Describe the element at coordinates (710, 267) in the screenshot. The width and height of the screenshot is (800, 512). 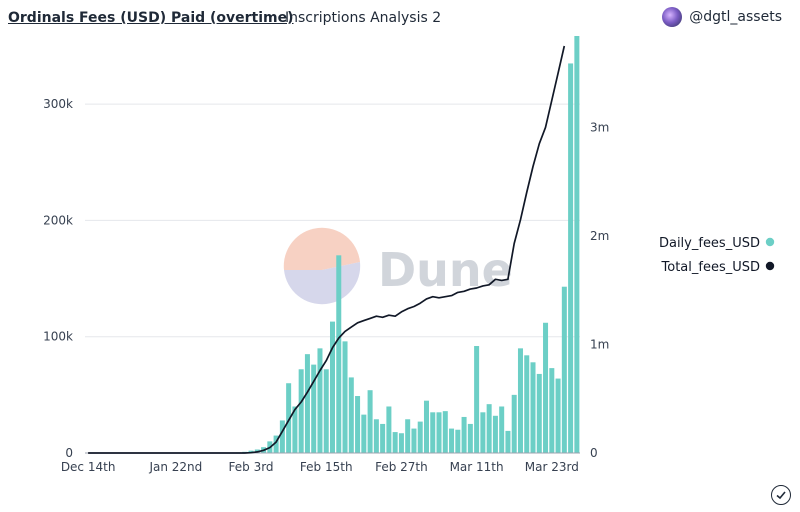
I see `legend-label: Total_fees_USD` at that location.